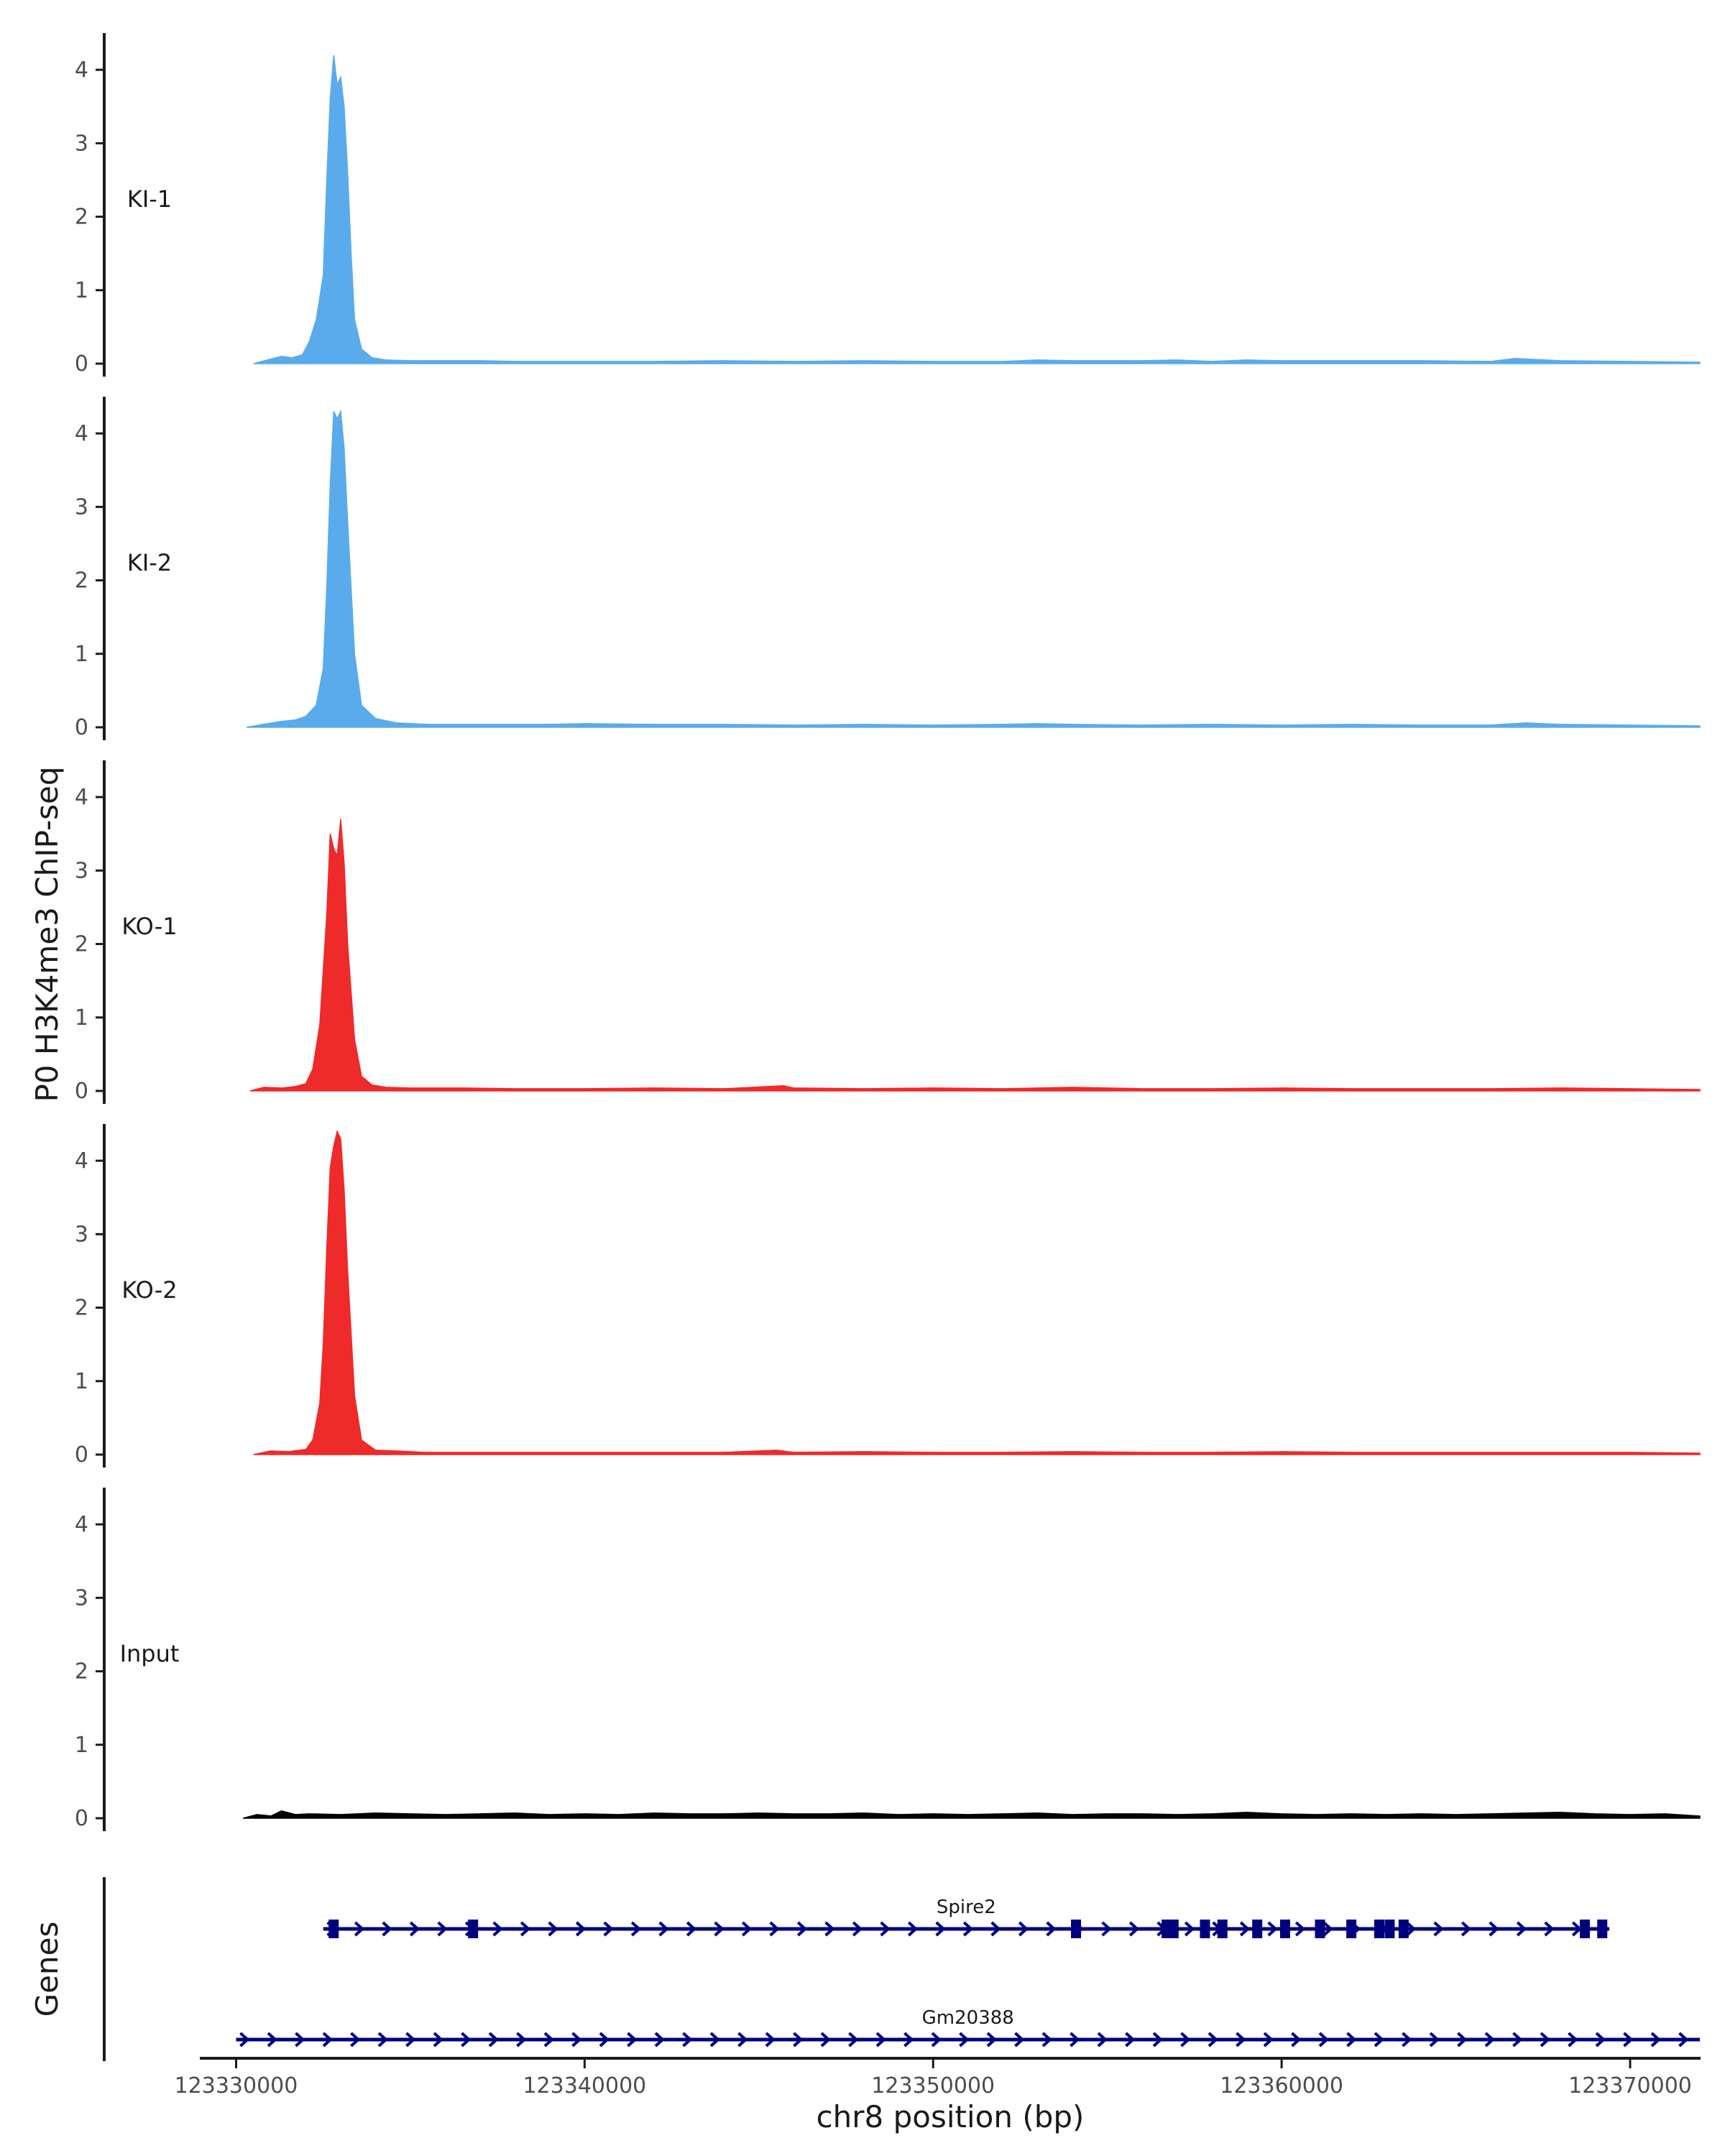 This screenshot has width=1725, height=2156. What do you see at coordinates (149, 199) in the screenshot?
I see `track-label: KI-1` at bounding box center [149, 199].